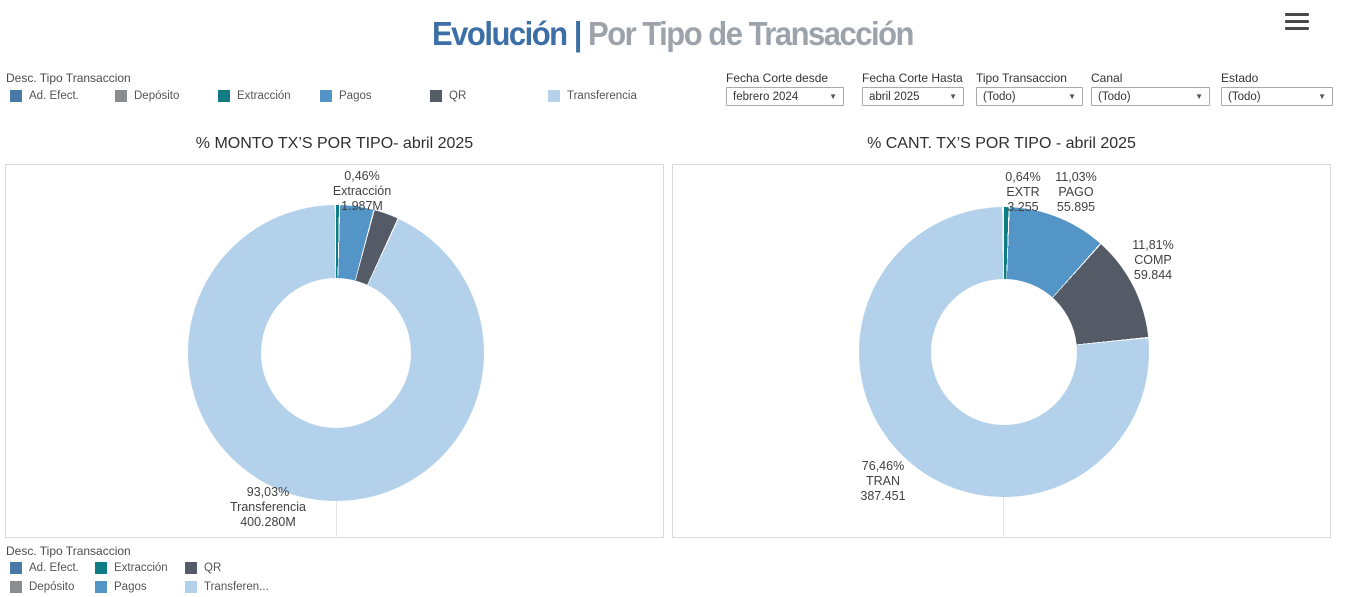 Image resolution: width=1345 pixels, height=597 pixels. I want to click on filter-value: febrero 2024, so click(766, 96).